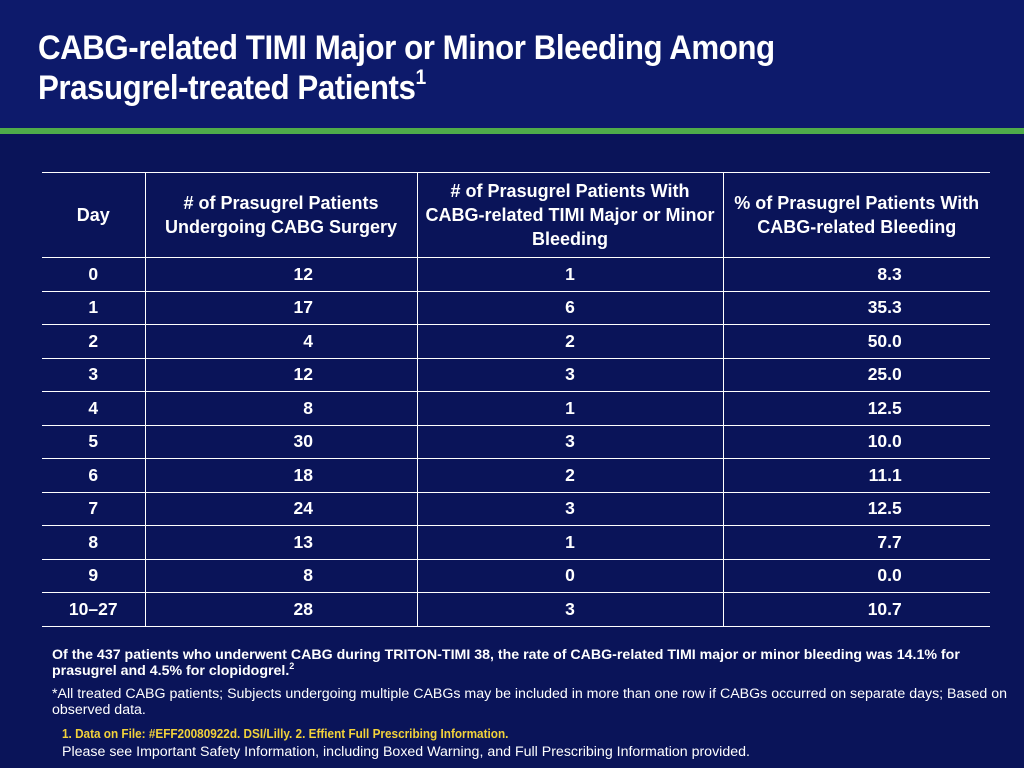 The width and height of the screenshot is (1024, 768). What do you see at coordinates (281, 307) in the screenshot?
I see `cell-patients-cabg: 17` at bounding box center [281, 307].